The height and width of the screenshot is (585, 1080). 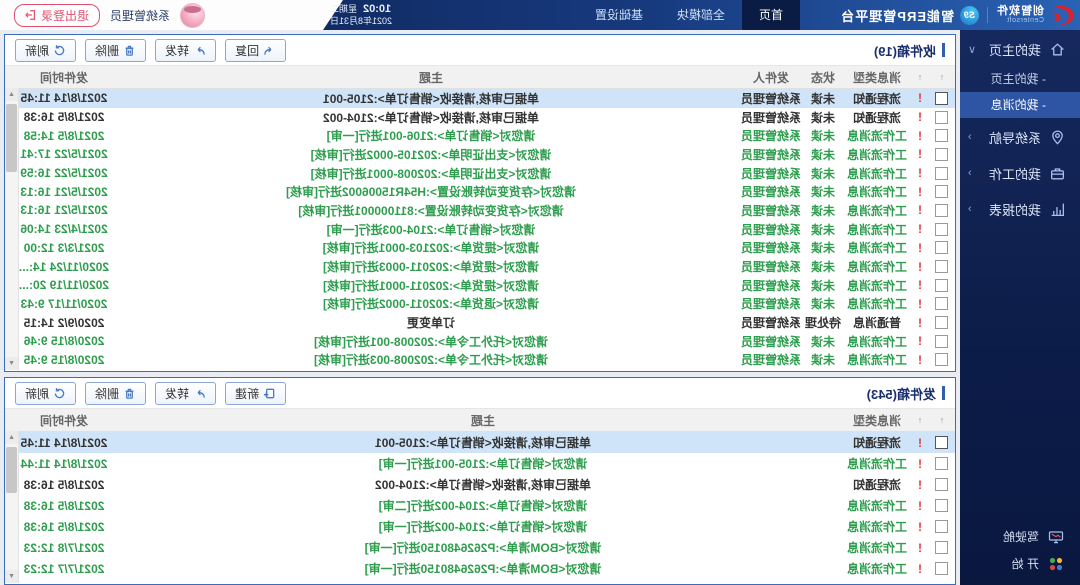 What do you see at coordinates (431, 136) in the screenshot?
I see `message-subject-link: 请您对<销售订单>:2106-001进行[一审]` at bounding box center [431, 136].